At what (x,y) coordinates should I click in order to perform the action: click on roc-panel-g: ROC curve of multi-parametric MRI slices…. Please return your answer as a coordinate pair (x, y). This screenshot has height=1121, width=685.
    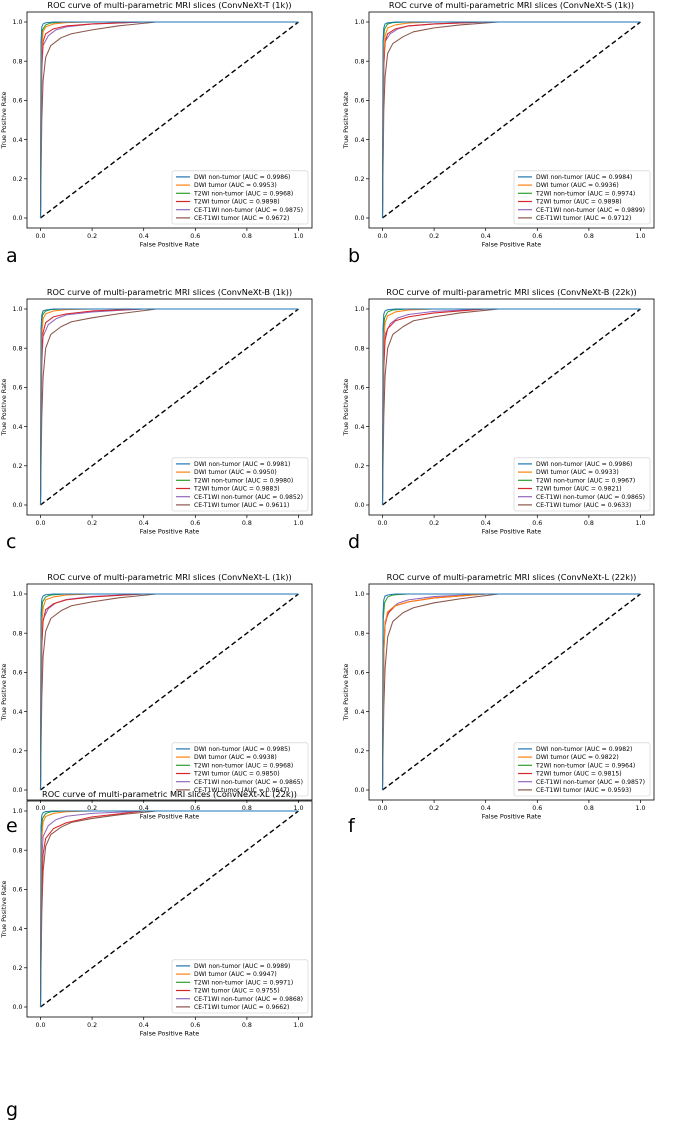
    Looking at the image, I should click on (156, 955).